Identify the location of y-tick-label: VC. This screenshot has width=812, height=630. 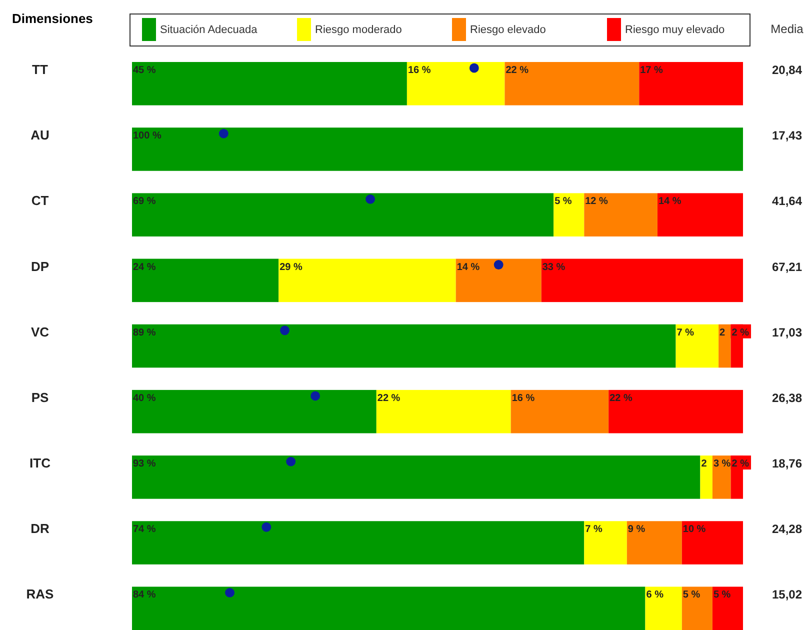
(40, 332).